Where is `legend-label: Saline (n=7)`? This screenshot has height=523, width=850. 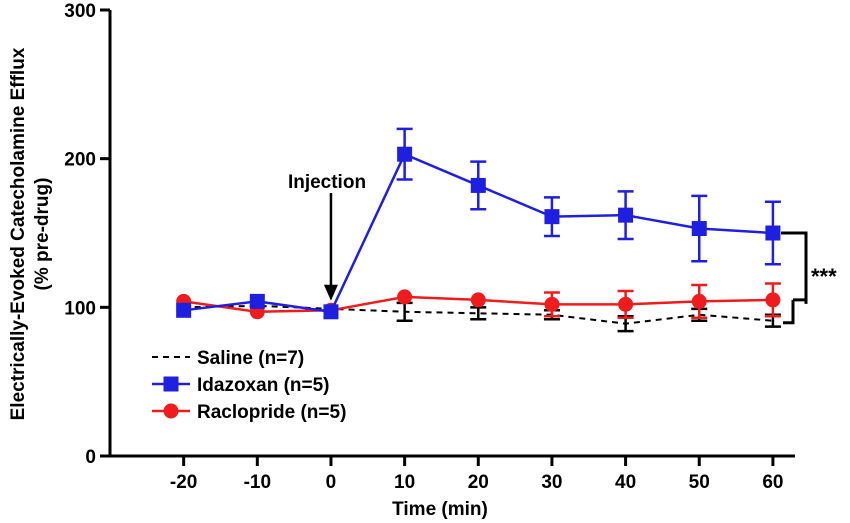 legend-label: Saline (n=7) is located at coordinates (250, 358).